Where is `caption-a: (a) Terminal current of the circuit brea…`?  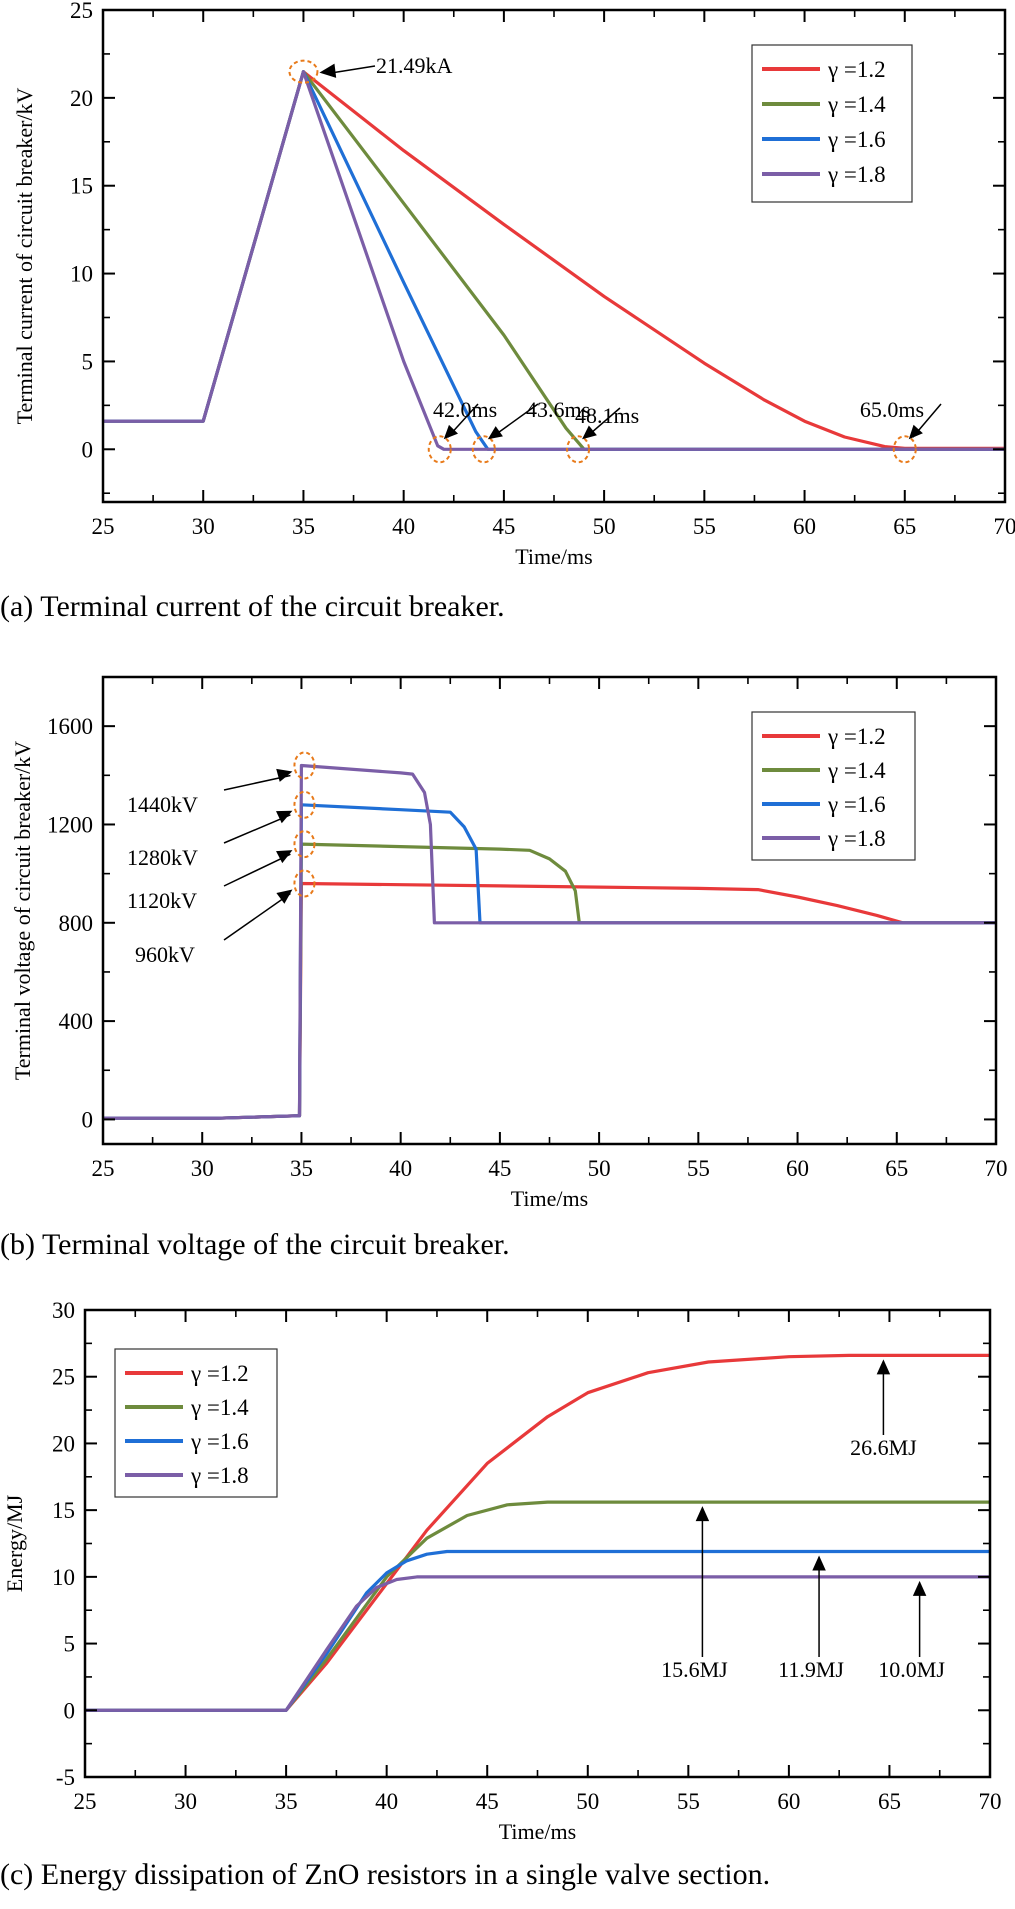
caption-a: (a) Terminal current of the circuit brea… is located at coordinates (252, 606).